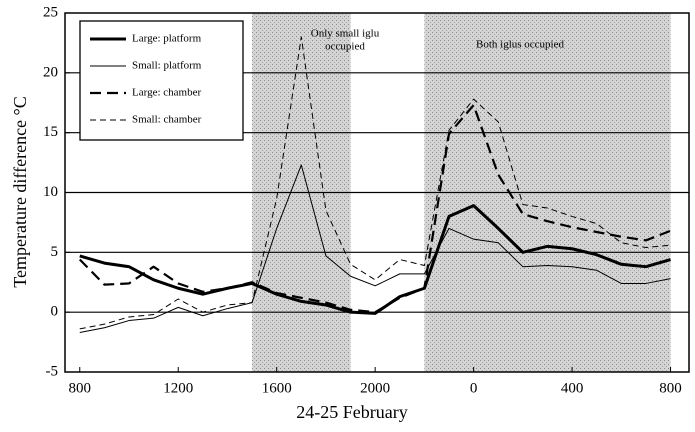  What do you see at coordinates (351, 412) in the screenshot?
I see `x-axis-label: 24-25 February` at bounding box center [351, 412].